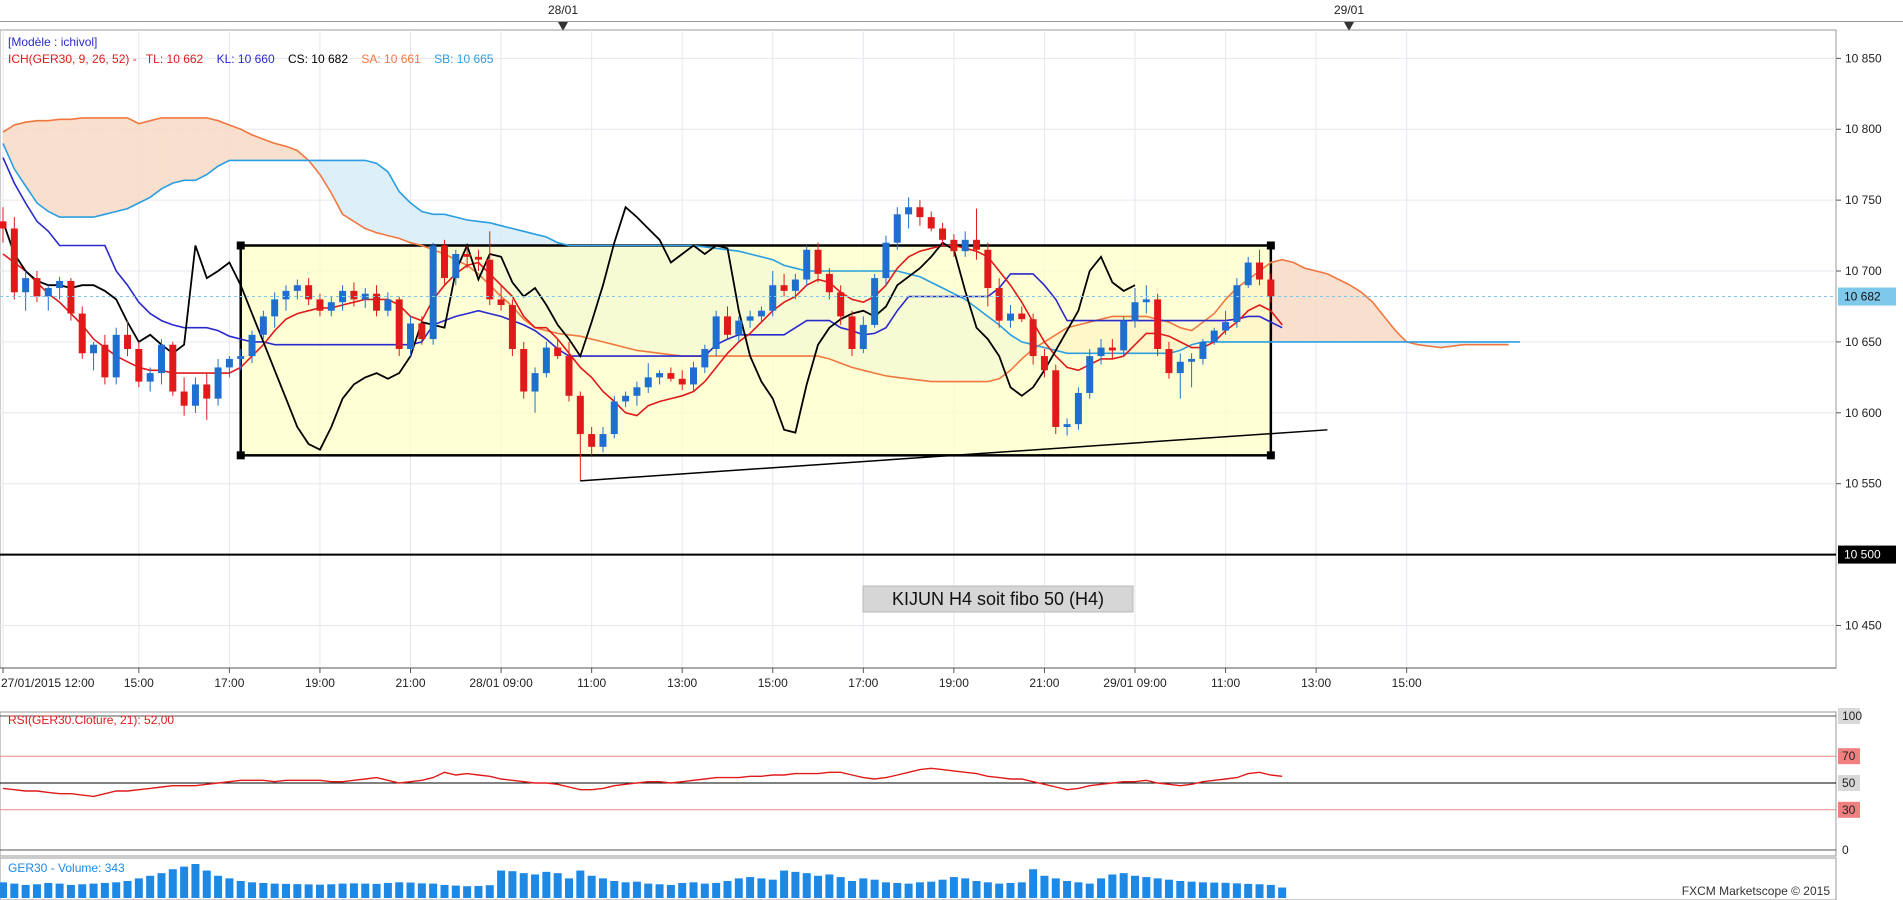 This screenshot has height=900, width=1903. What do you see at coordinates (1044, 683) in the screenshot?
I see `time-tick-label: 21:00` at bounding box center [1044, 683].